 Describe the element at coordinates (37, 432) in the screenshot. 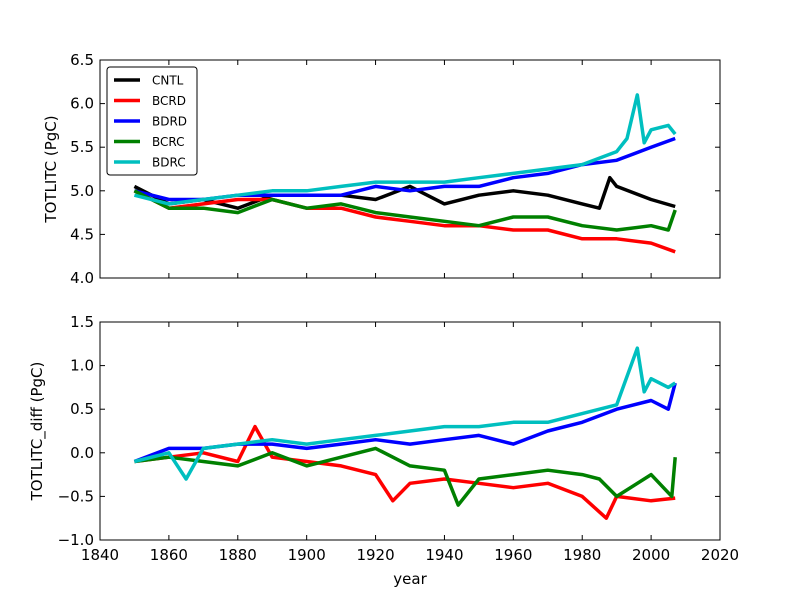

I see `y-axis-label: TOTLITC_diff (PgC)` at that location.